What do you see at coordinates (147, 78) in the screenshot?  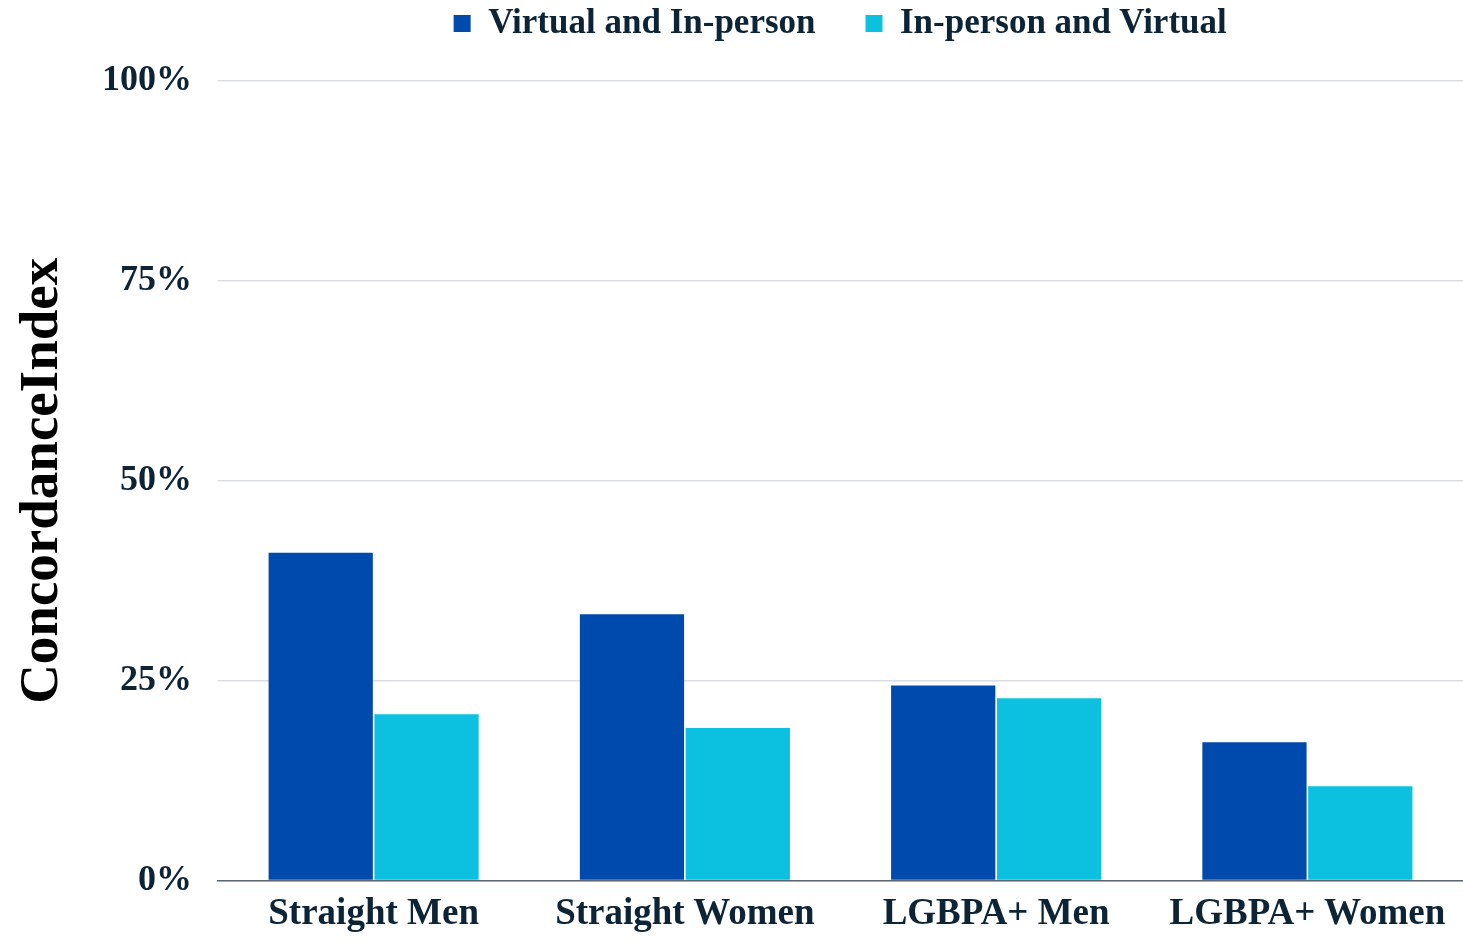 I see `y-tick-label: 100%` at bounding box center [147, 78].